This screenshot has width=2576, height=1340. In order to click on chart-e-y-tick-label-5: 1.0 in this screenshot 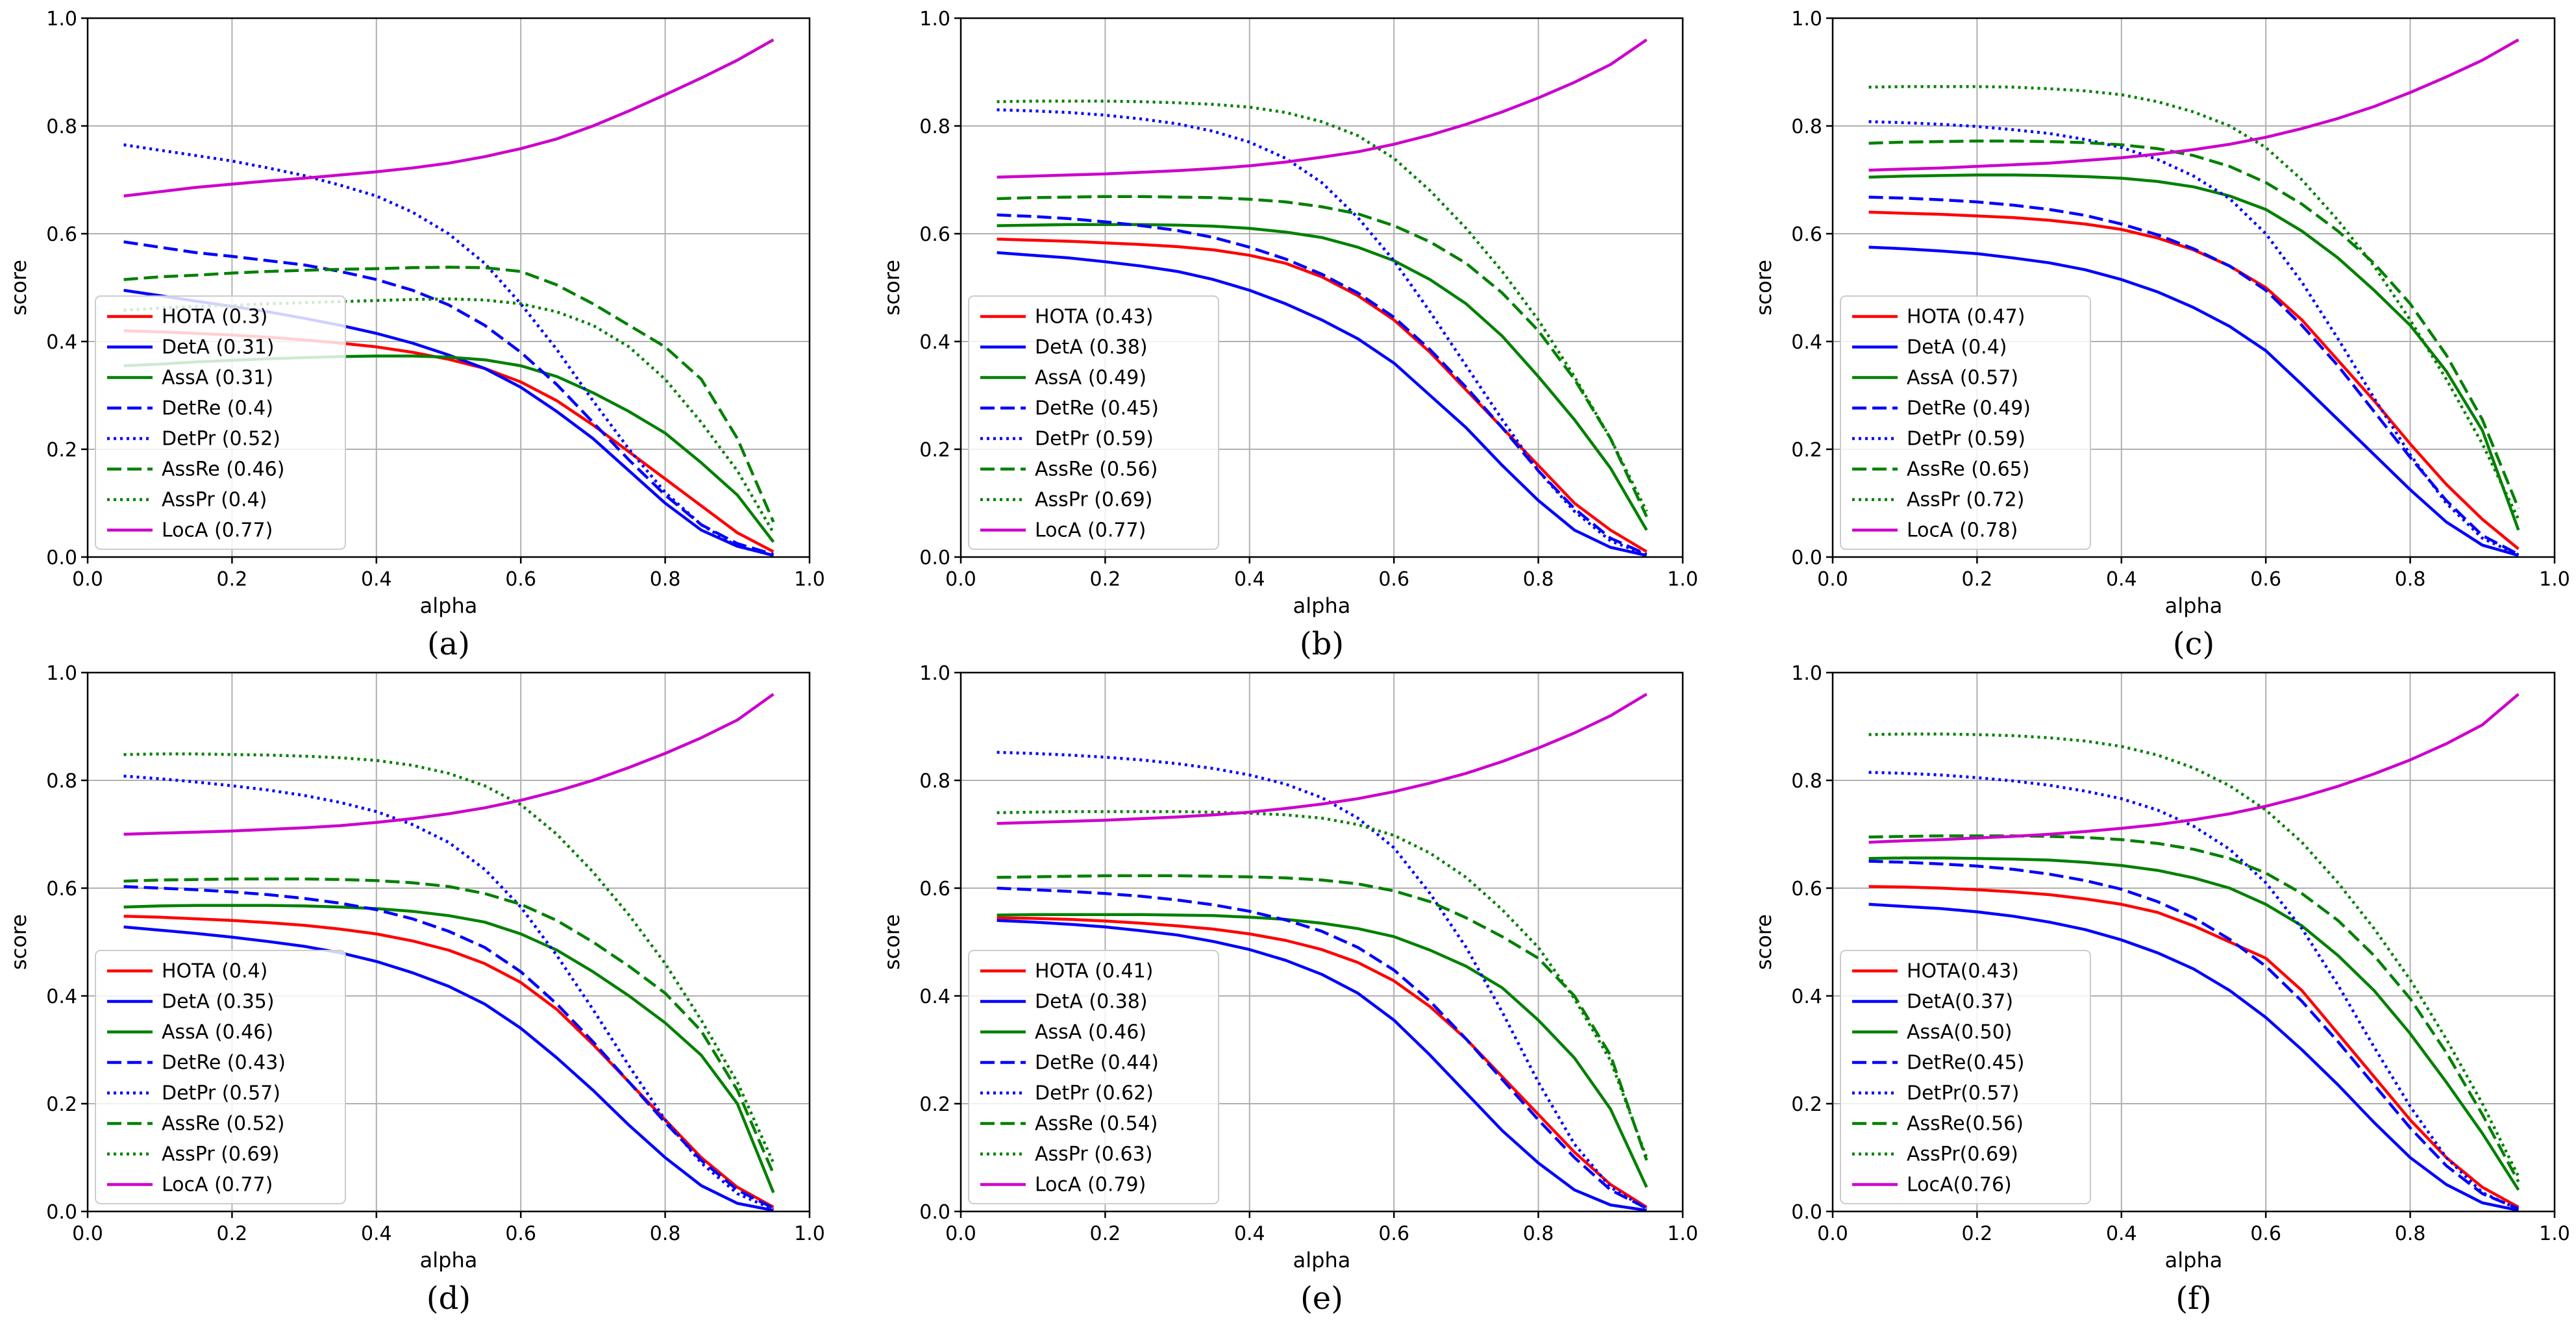, I will do `click(934, 673)`.